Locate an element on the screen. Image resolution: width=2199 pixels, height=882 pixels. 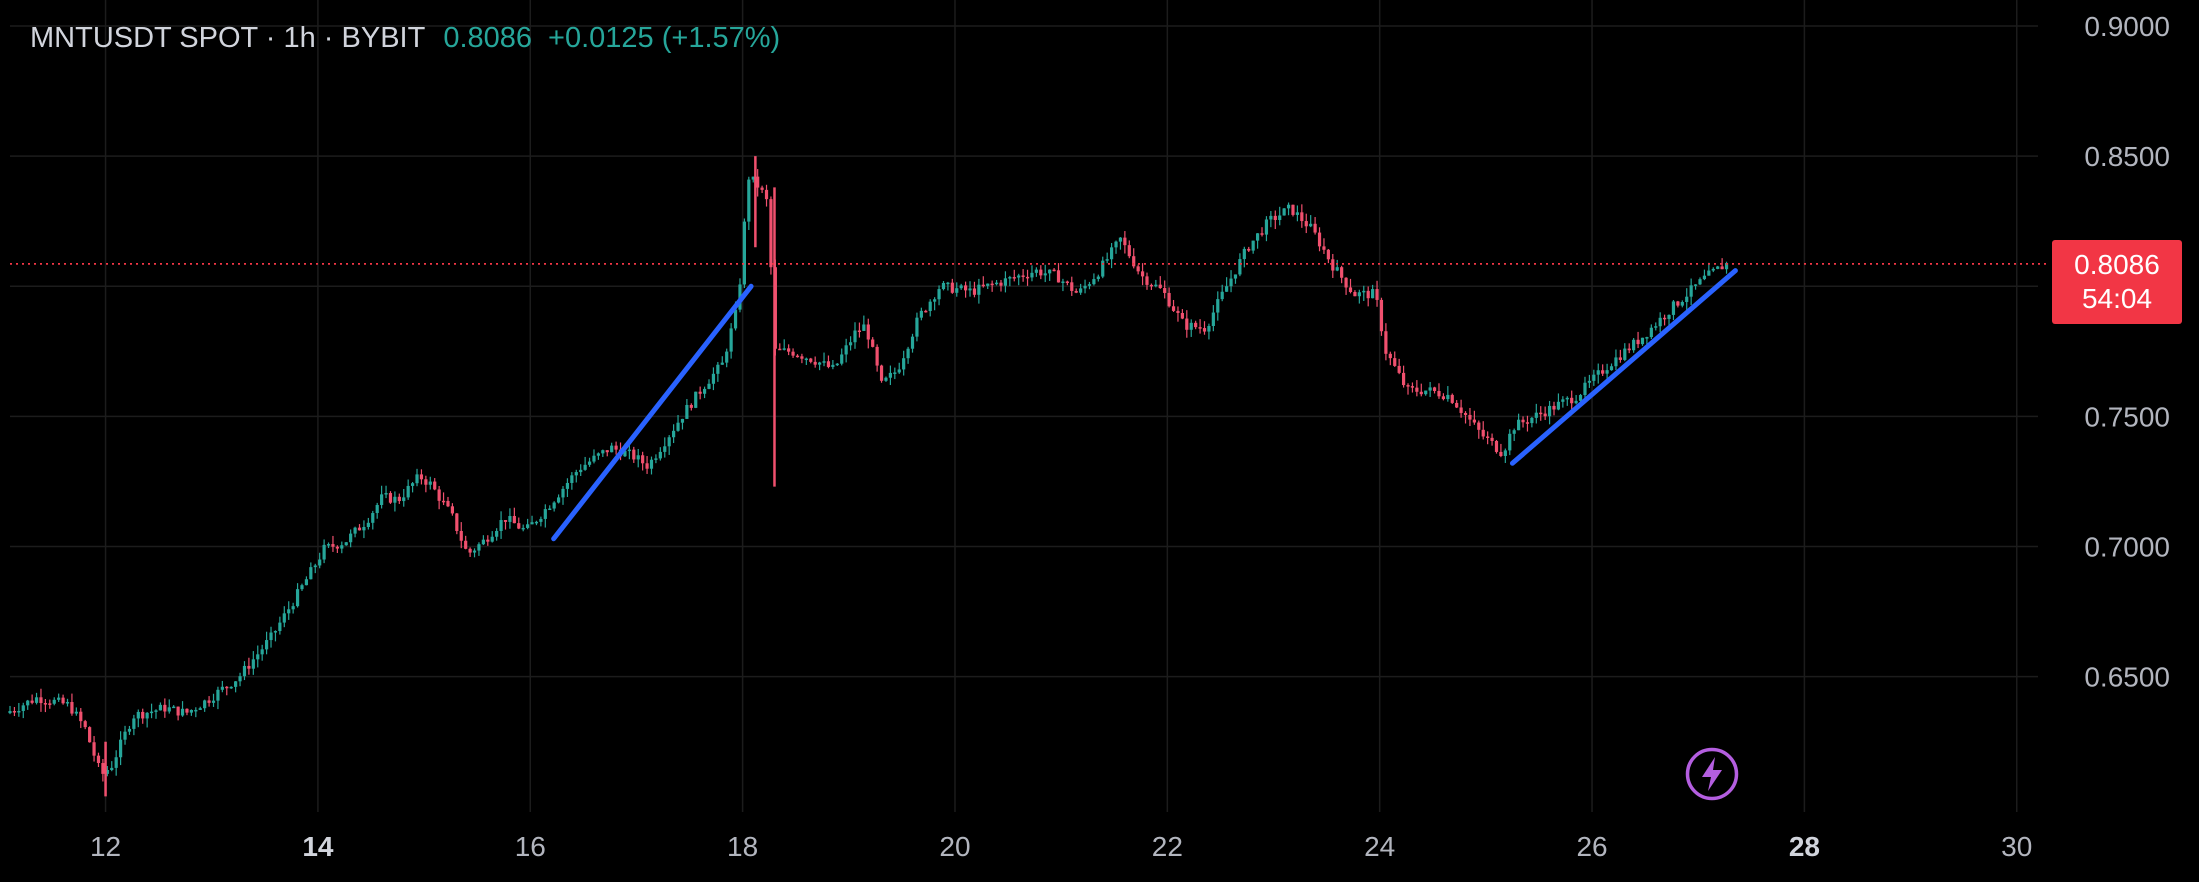
x-tick-label: 30 is located at coordinates (2016, 846).